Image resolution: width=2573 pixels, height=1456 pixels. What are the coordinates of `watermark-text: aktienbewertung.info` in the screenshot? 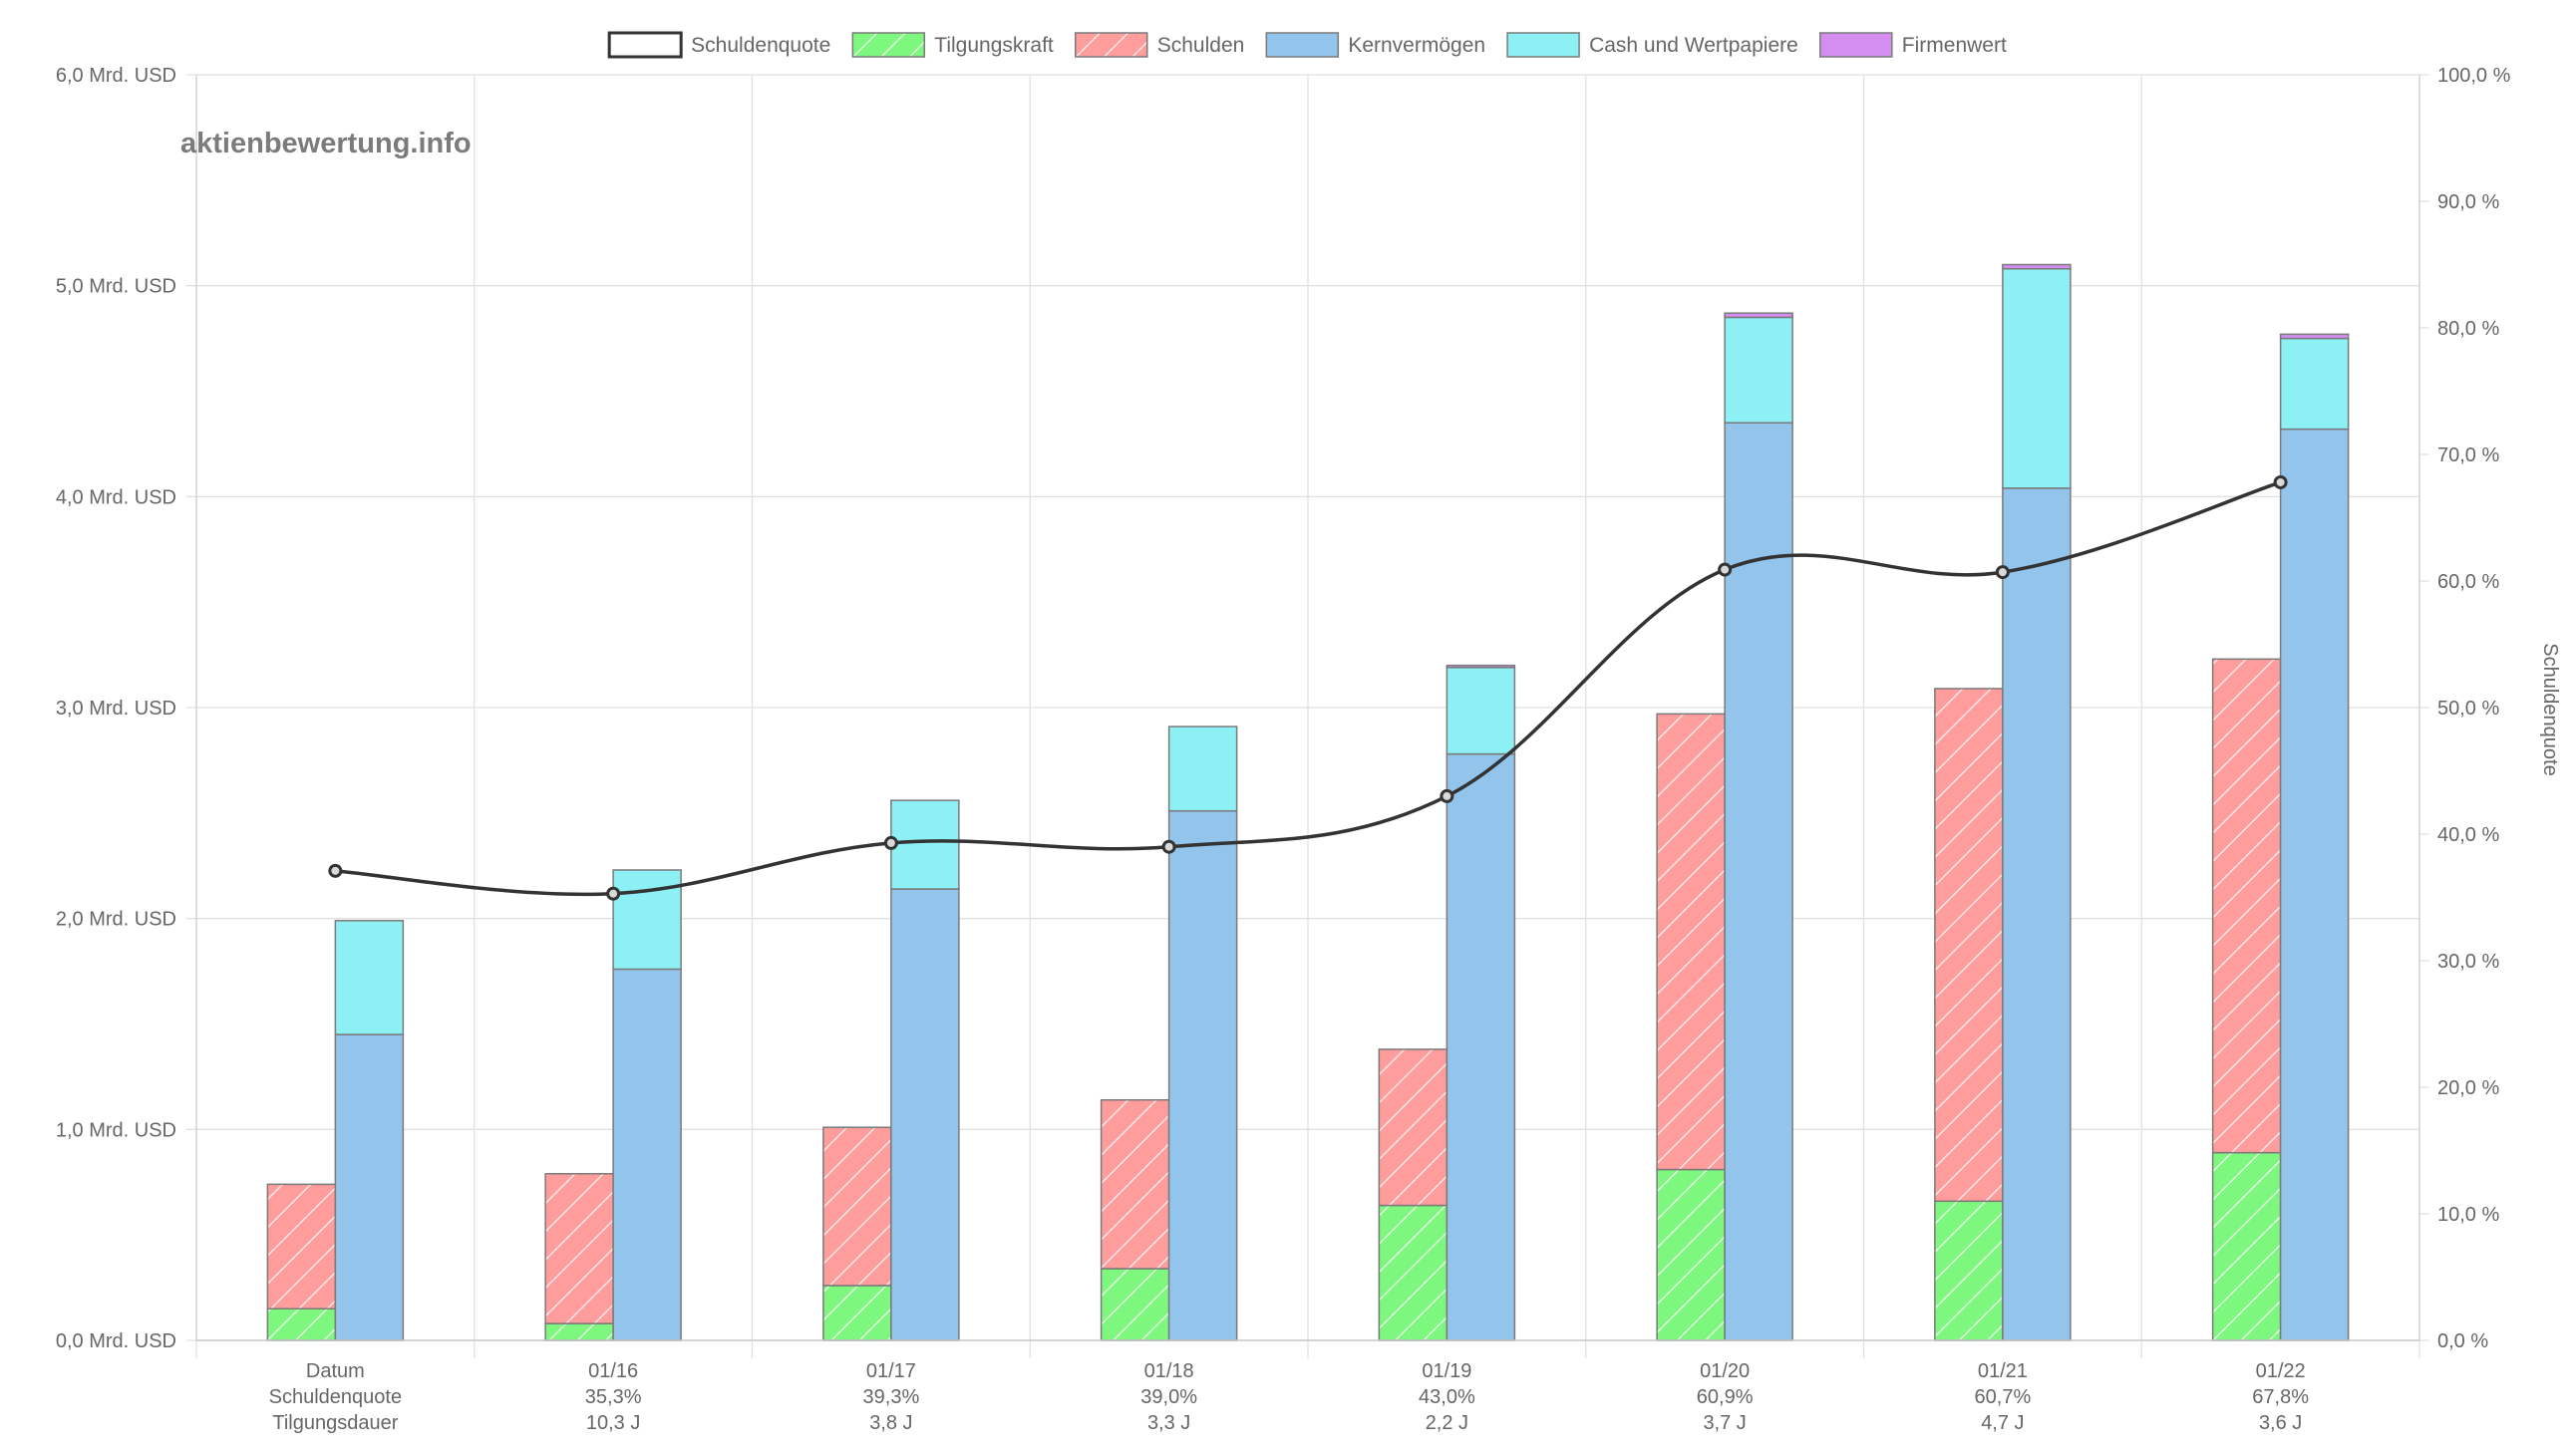 It's located at (326, 143).